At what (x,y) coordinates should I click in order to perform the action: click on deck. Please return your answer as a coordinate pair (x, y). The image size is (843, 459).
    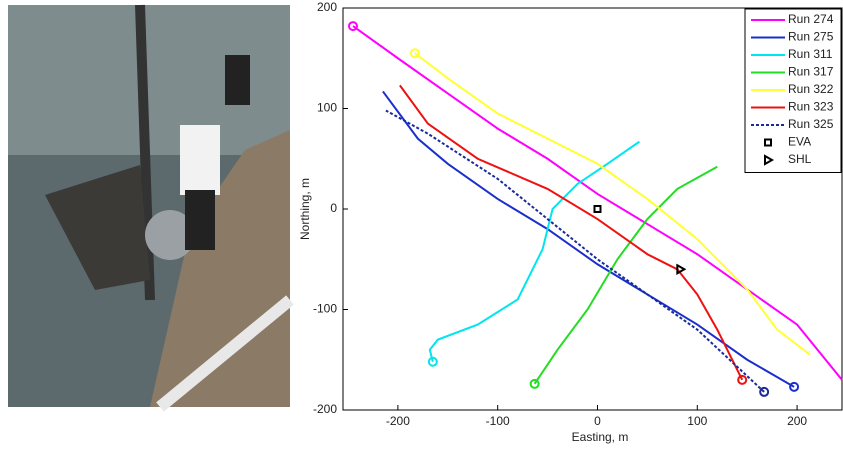
    Looking at the image, I should click on (220, 268).